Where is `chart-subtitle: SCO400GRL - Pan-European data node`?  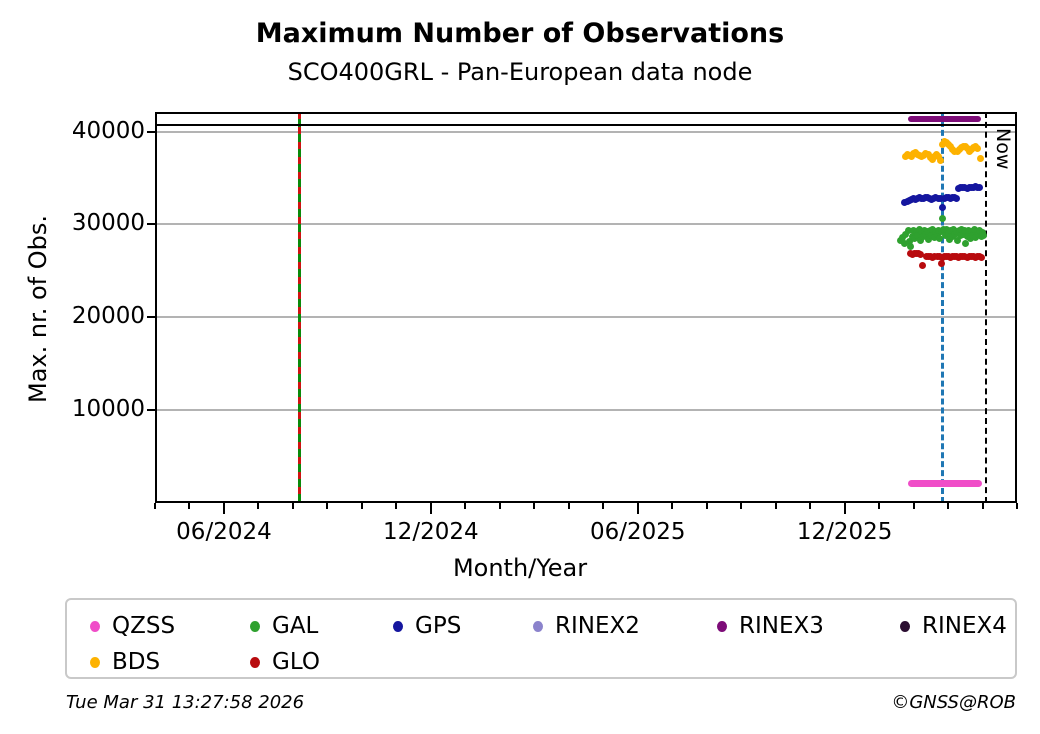
chart-subtitle: SCO400GRL - Pan-European data node is located at coordinates (520, 72).